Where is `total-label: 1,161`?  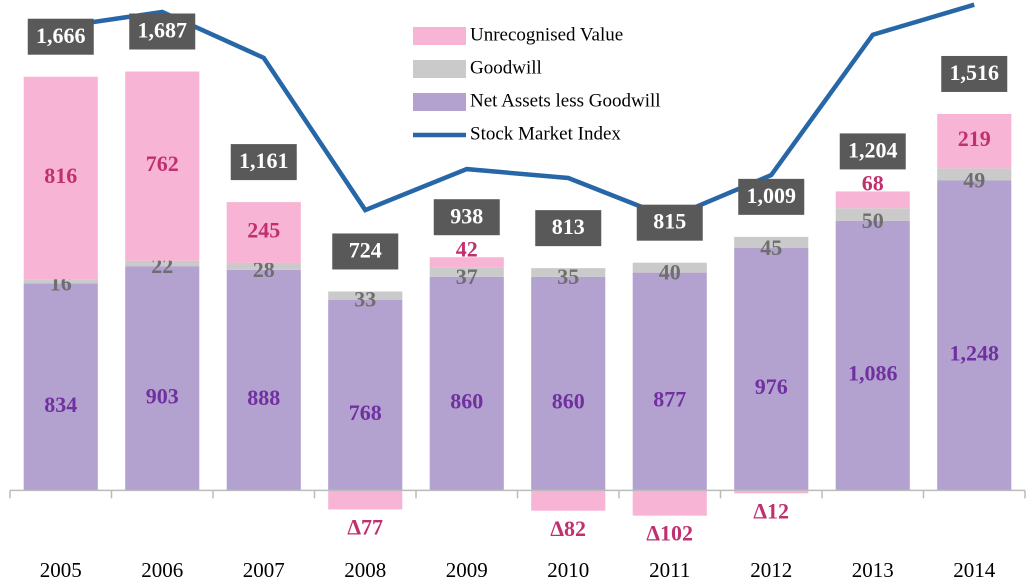
total-label: 1,161 is located at coordinates (264, 160).